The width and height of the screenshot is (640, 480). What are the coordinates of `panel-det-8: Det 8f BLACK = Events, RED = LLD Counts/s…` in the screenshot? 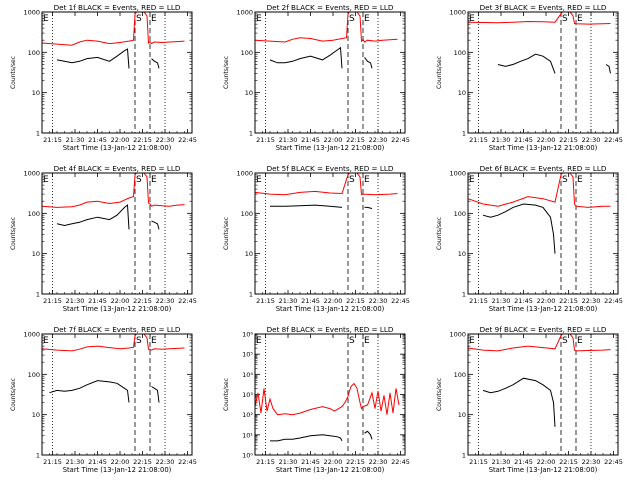 It's located at (316, 399).